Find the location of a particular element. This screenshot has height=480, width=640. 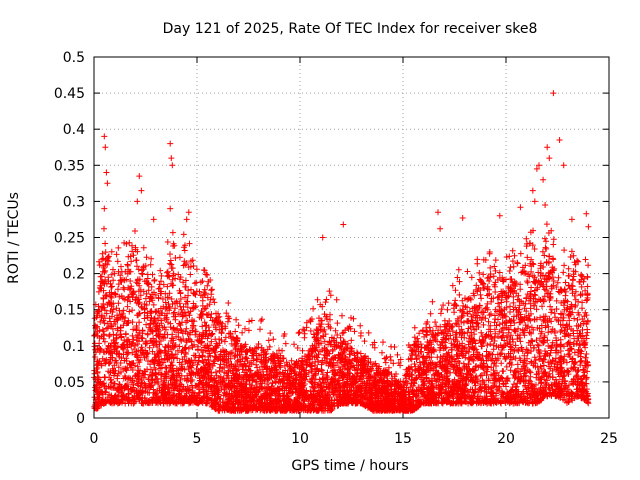

y-tick-label: 0.05 is located at coordinates (69, 383).